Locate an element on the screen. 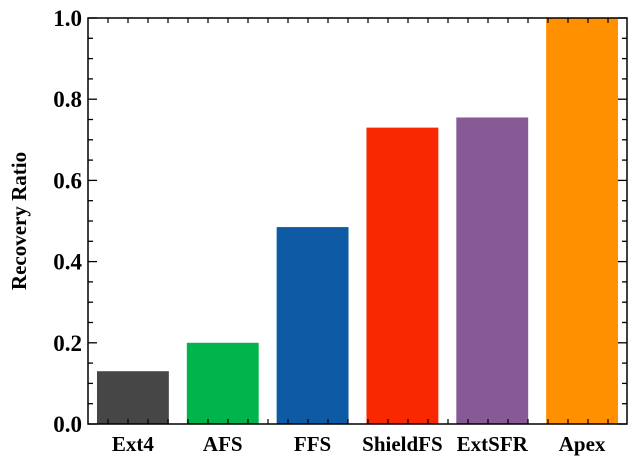  bar-shieldfs is located at coordinates (402, 276).